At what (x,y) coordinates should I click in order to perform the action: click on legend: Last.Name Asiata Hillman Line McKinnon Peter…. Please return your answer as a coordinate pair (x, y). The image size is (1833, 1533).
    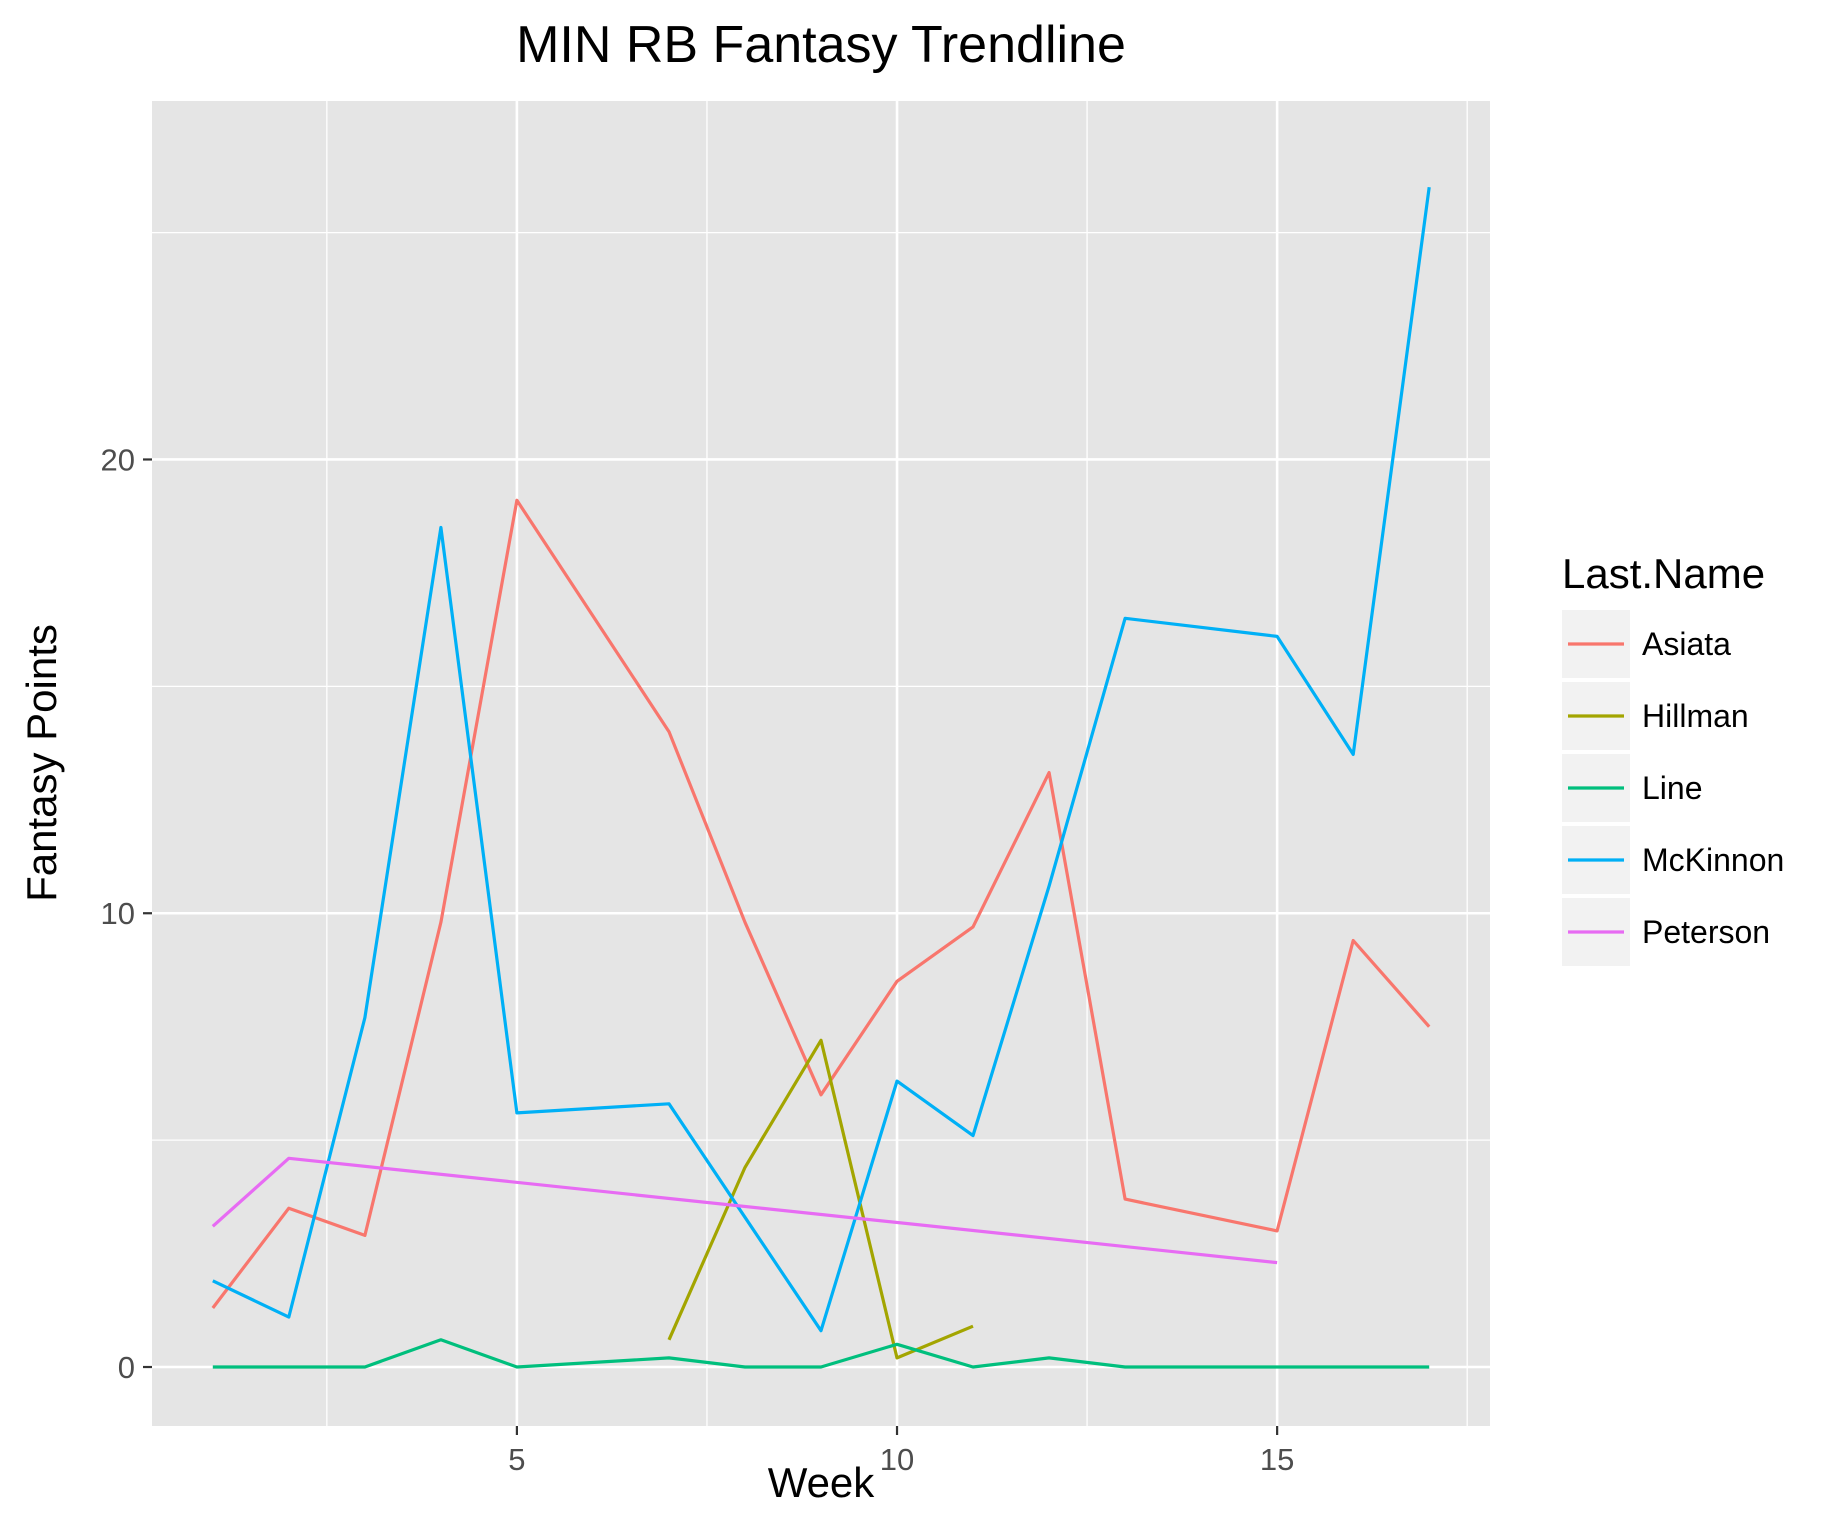
    Looking at the image, I should click on (1673, 758).